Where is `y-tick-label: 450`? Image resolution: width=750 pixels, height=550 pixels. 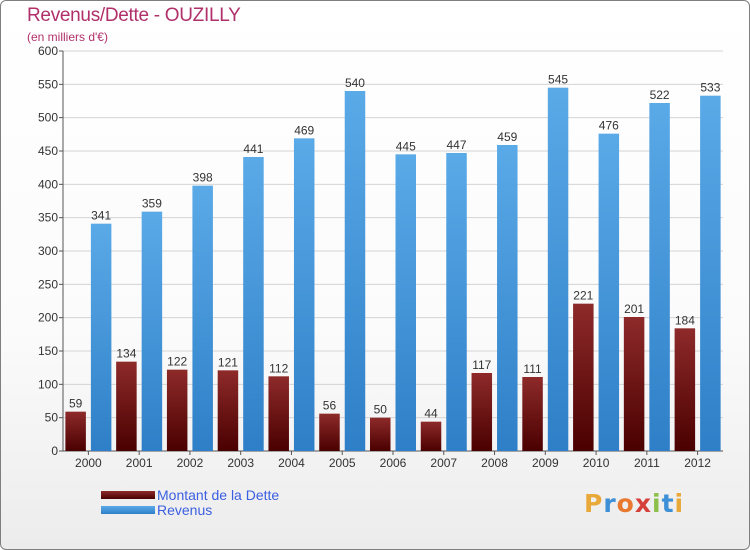
y-tick-label: 450 is located at coordinates (48, 151).